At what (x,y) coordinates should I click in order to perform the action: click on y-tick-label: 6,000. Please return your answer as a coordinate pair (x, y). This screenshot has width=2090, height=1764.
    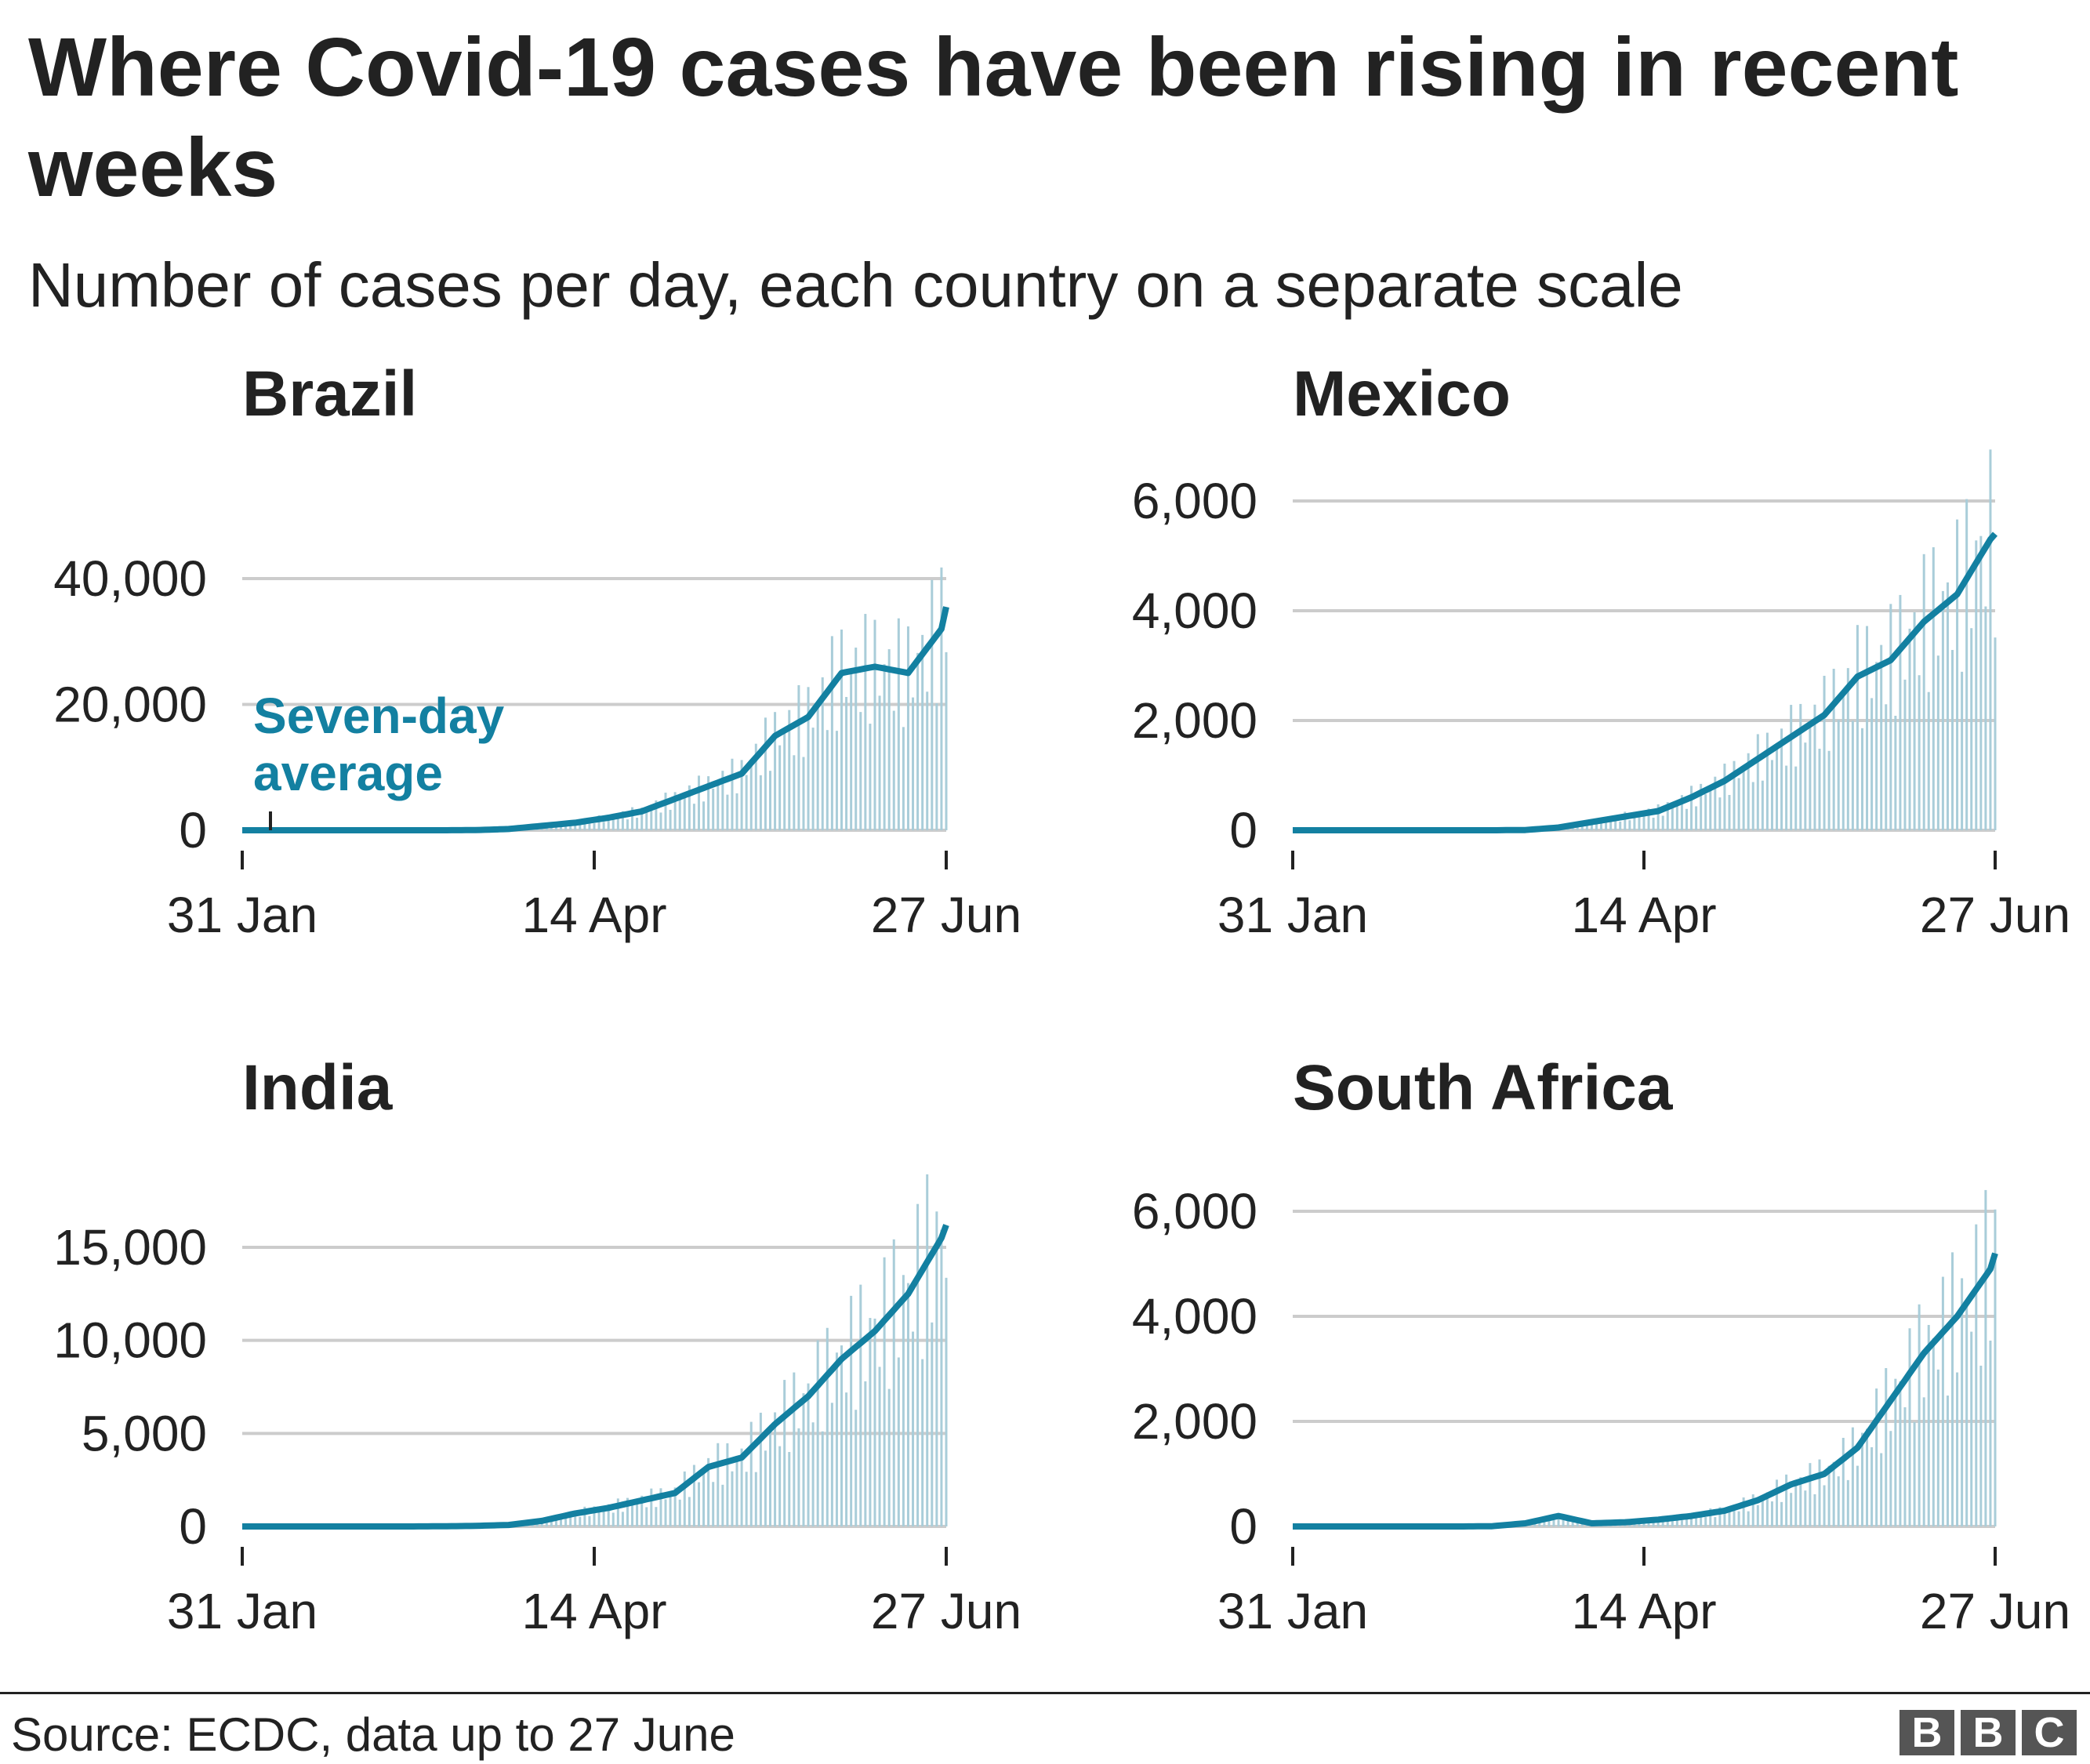
    Looking at the image, I should click on (1194, 501).